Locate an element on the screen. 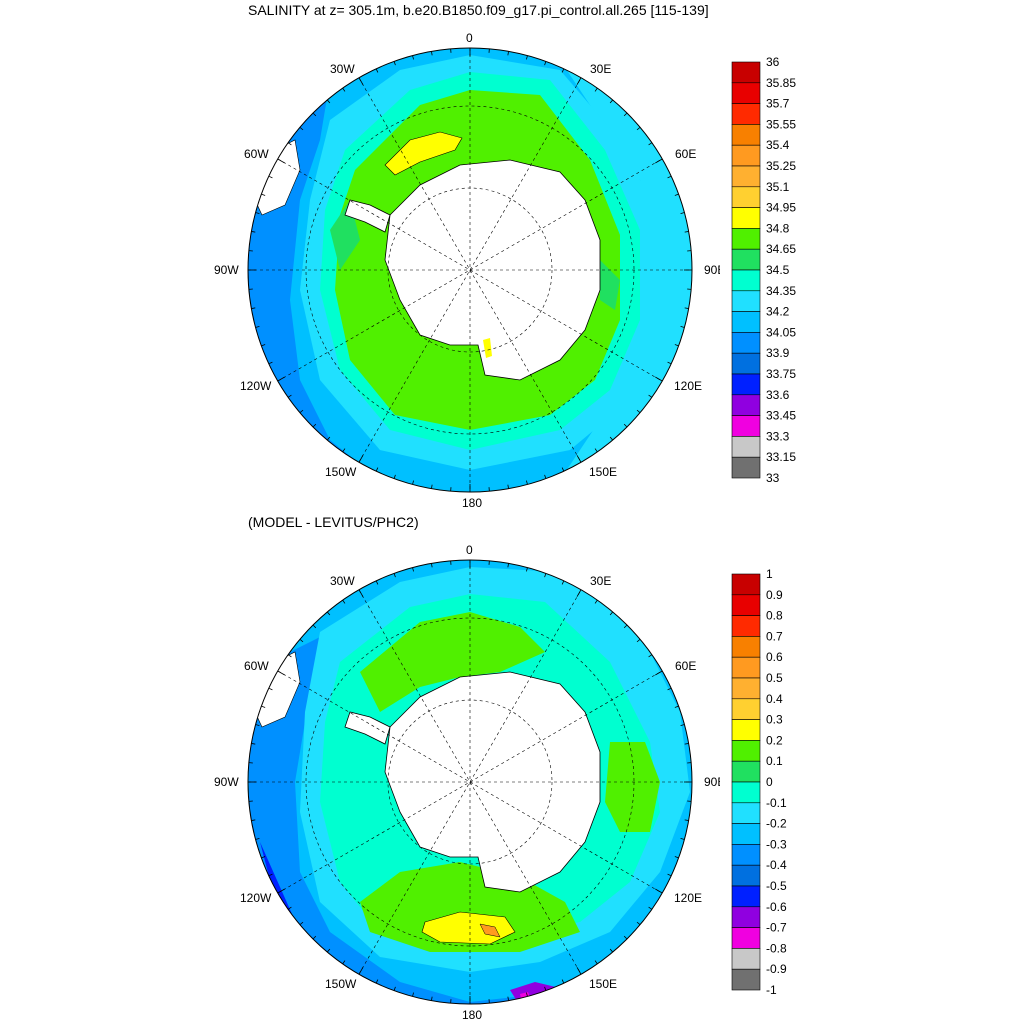 This screenshot has height=1024, width=1024. lon-label: 90E is located at coordinates (712, 782).